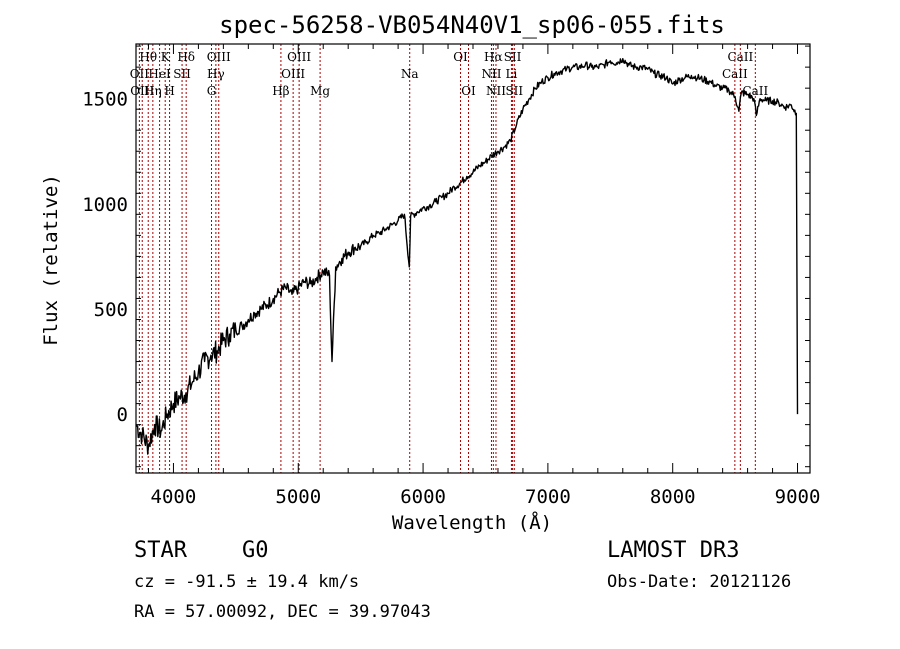 Image resolution: width=900 pixels, height=649 pixels. Describe the element at coordinates (280, 91) in the screenshot. I see `spectral-line-label: Hβ` at that location.